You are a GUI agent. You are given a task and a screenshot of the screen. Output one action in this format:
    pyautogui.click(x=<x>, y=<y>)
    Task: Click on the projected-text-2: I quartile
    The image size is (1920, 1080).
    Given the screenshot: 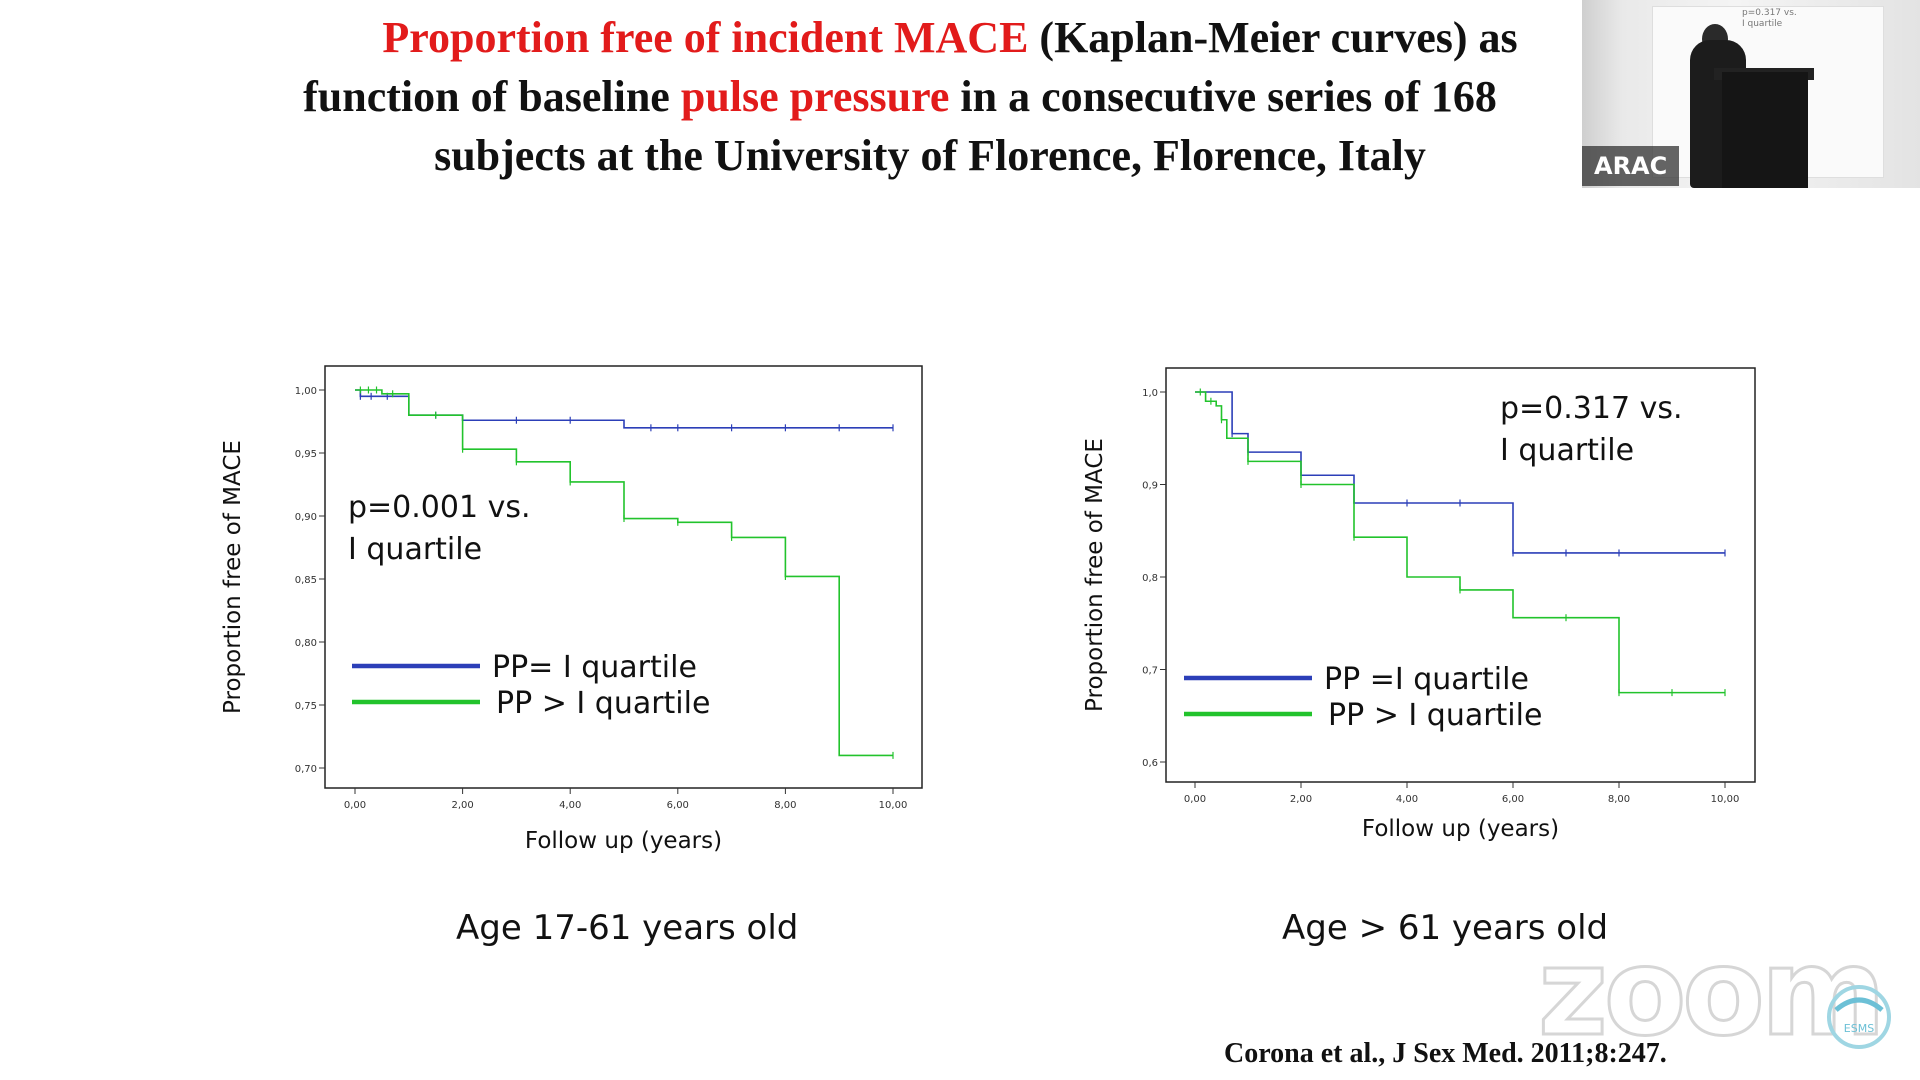 What is the action you would take?
    pyautogui.click(x=1762, y=24)
    